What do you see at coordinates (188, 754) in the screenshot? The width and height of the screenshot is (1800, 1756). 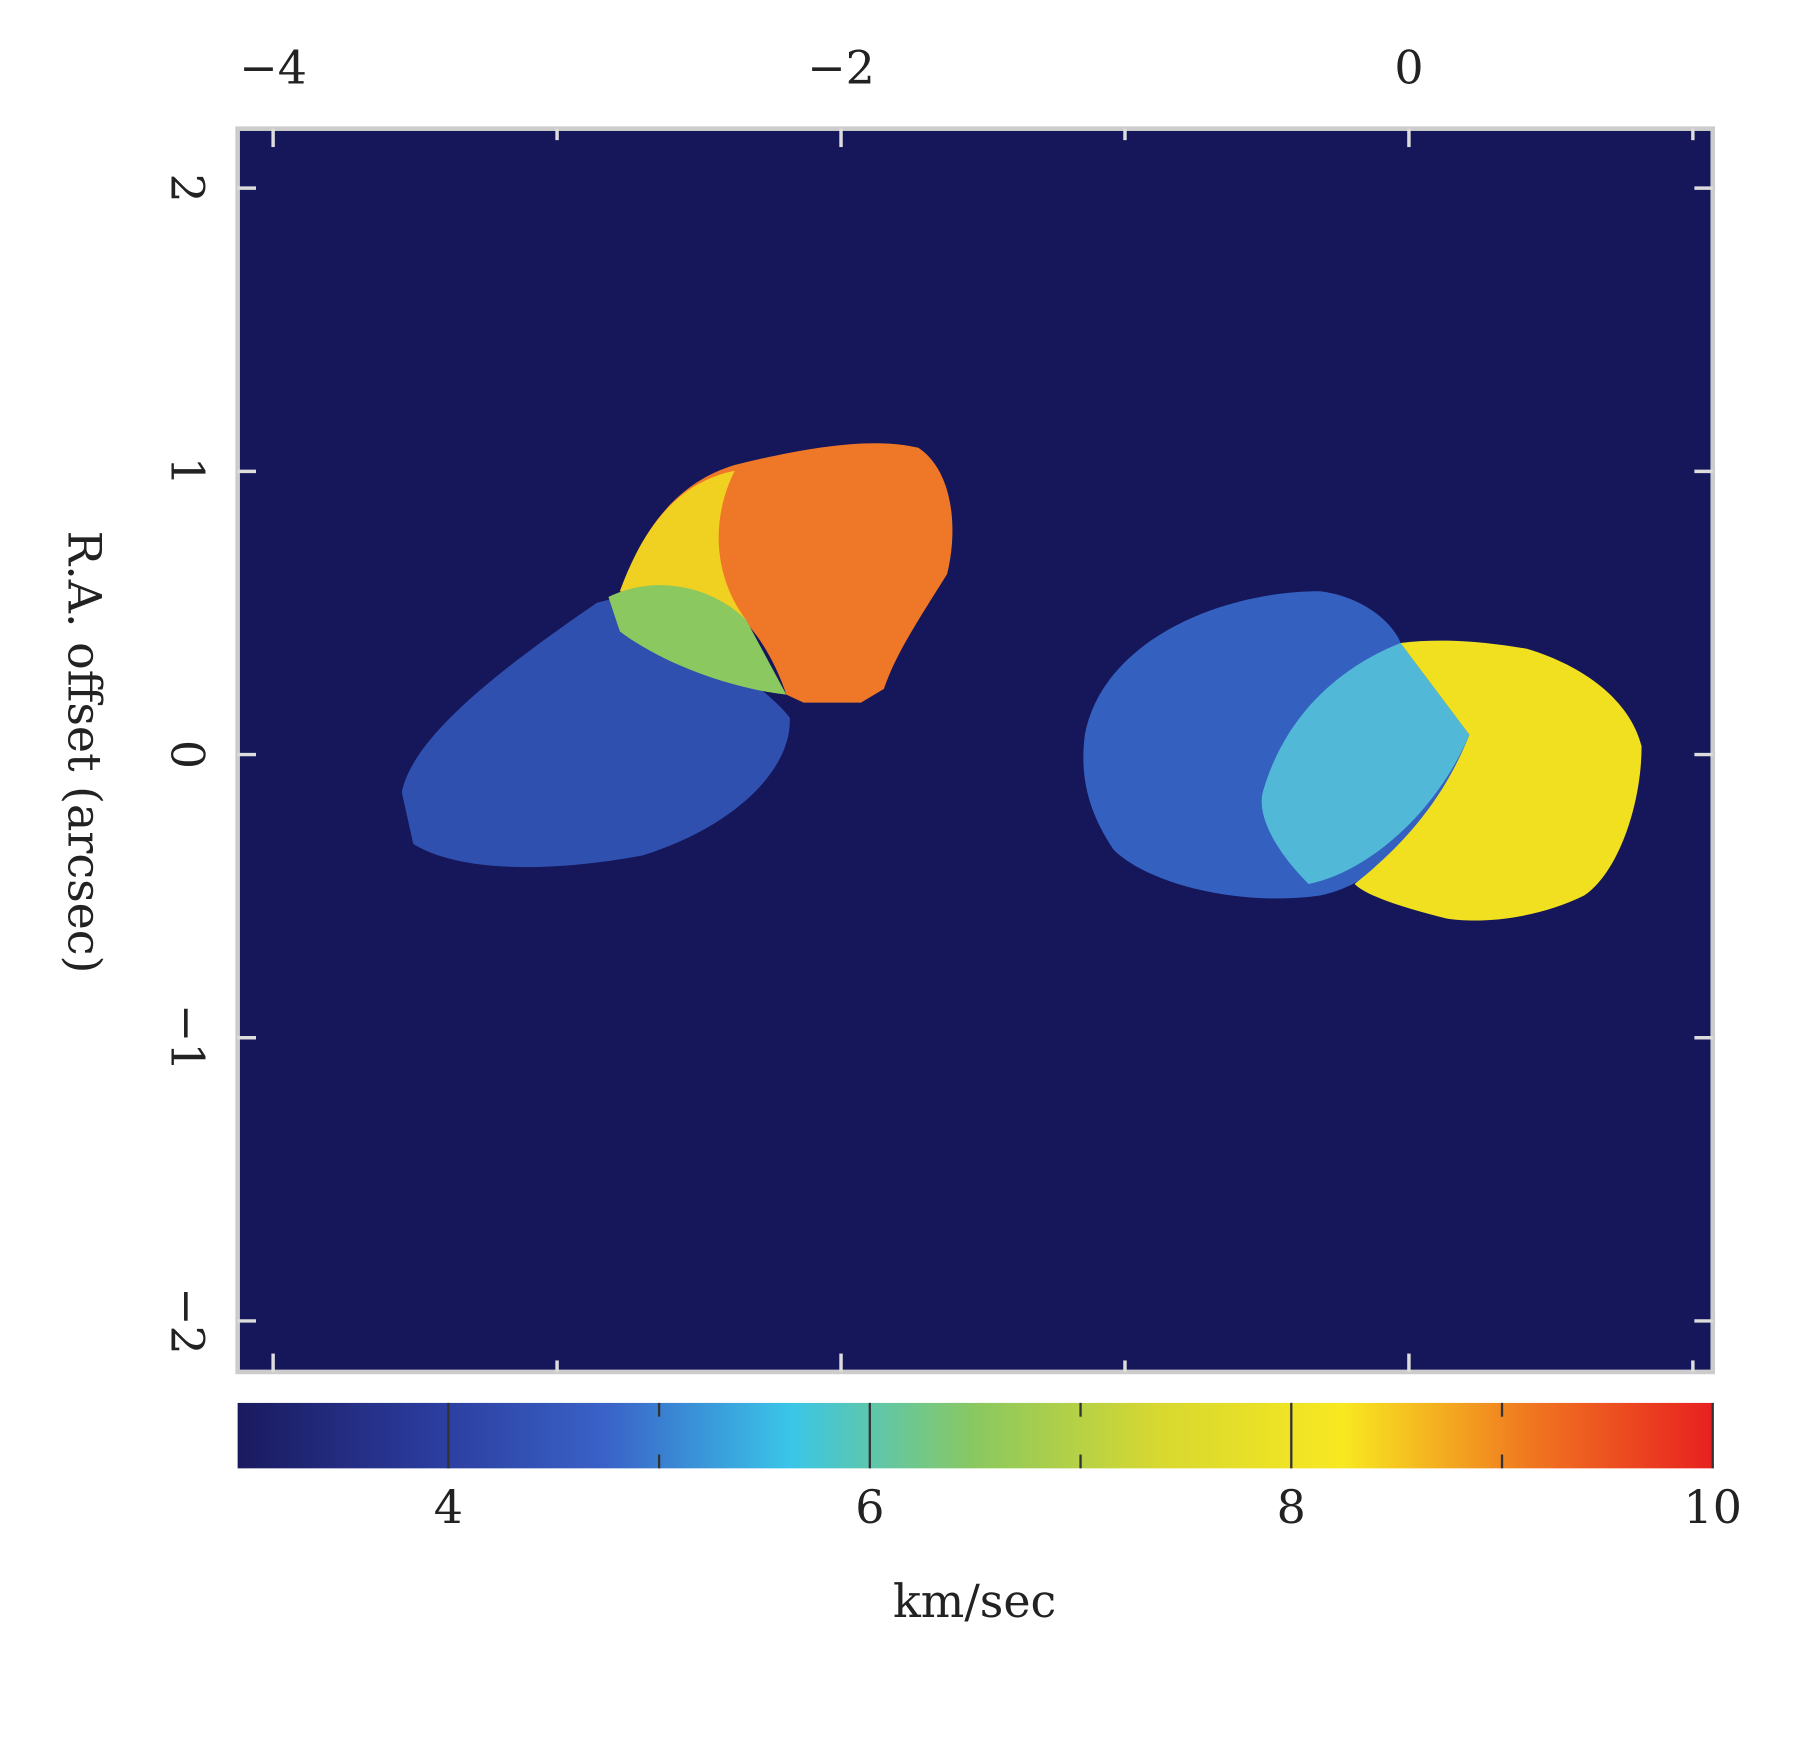 I see `y-tick-label: 0` at bounding box center [188, 754].